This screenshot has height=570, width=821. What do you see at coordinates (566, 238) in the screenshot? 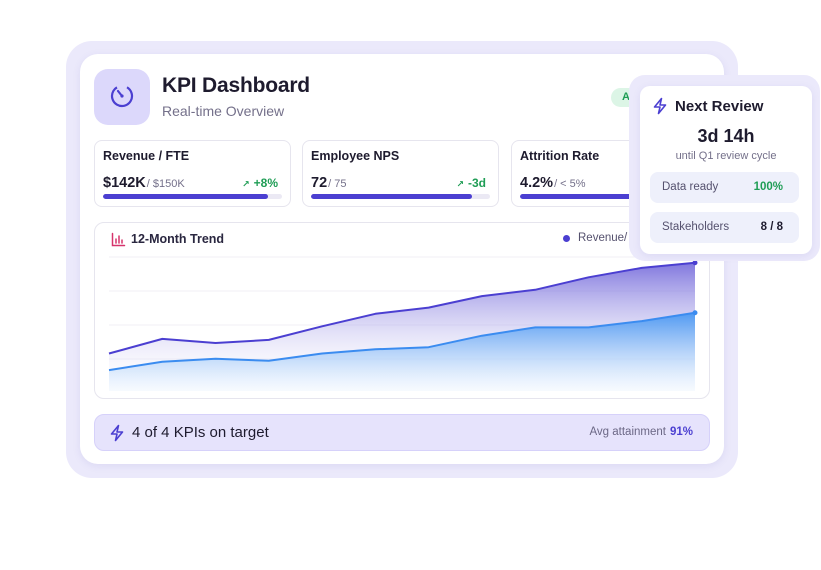
I see `legend-swatch` at bounding box center [566, 238].